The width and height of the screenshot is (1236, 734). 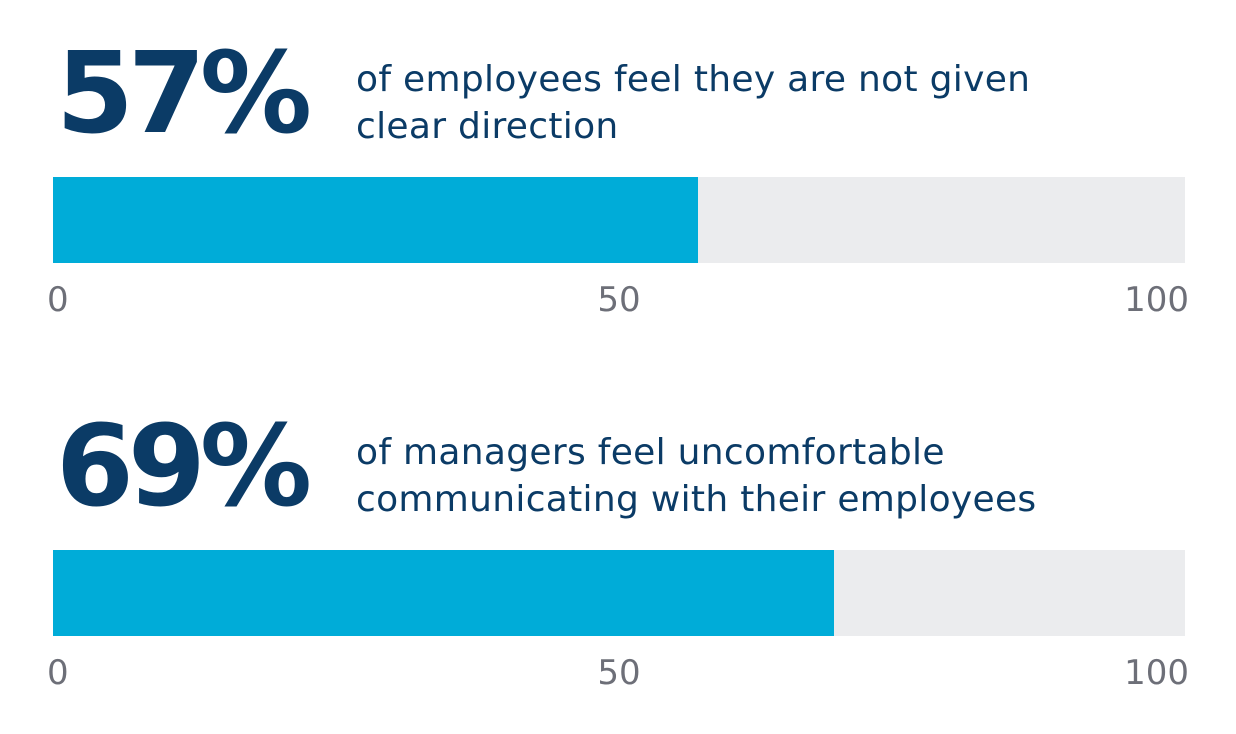 I want to click on caption-line: of managers feel uncomfortable, so click(x=650, y=452).